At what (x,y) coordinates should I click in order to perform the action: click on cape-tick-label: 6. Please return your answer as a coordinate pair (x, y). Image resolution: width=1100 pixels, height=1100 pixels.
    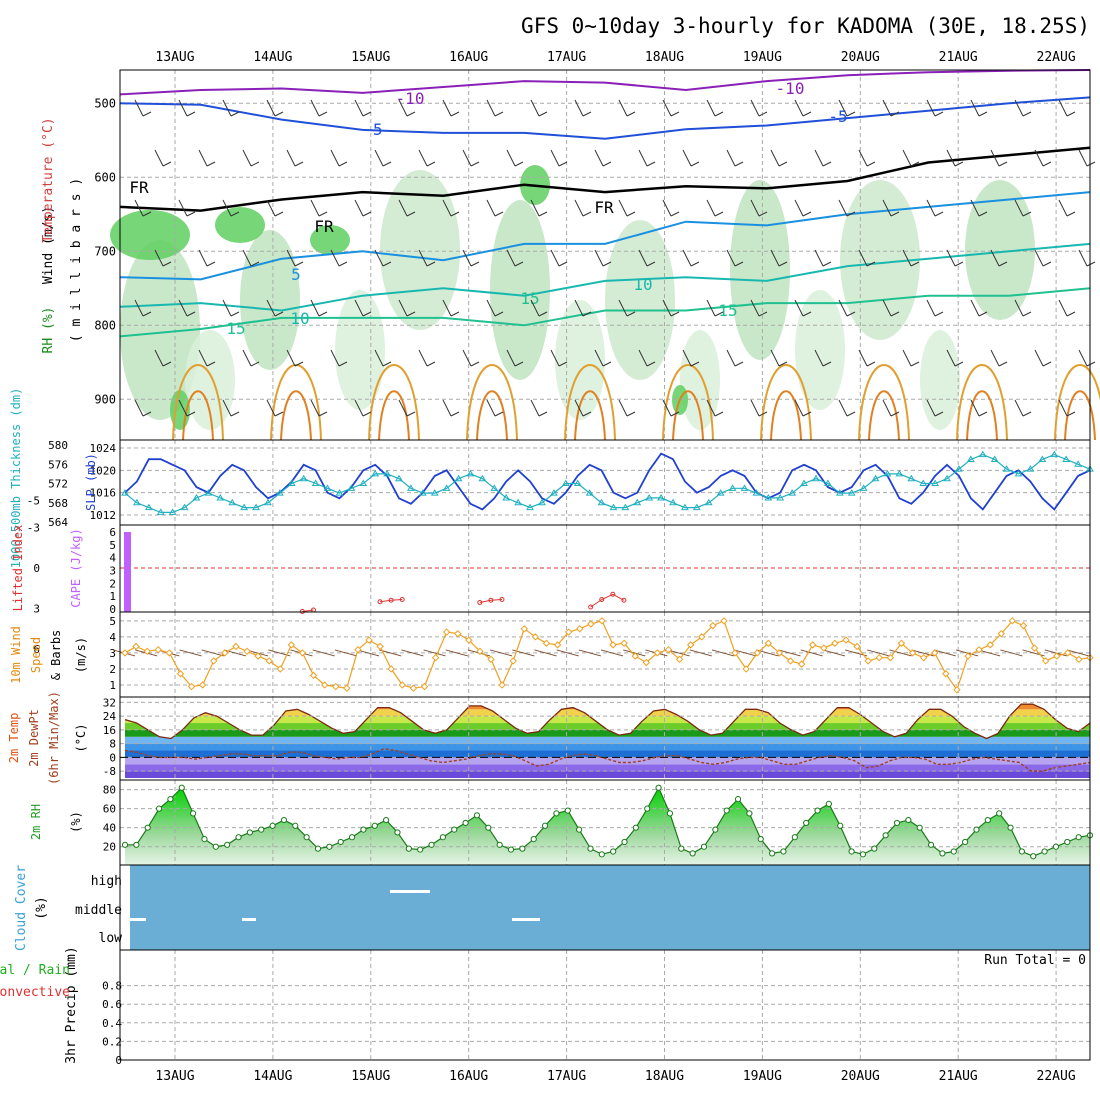
    Looking at the image, I should click on (112, 532).